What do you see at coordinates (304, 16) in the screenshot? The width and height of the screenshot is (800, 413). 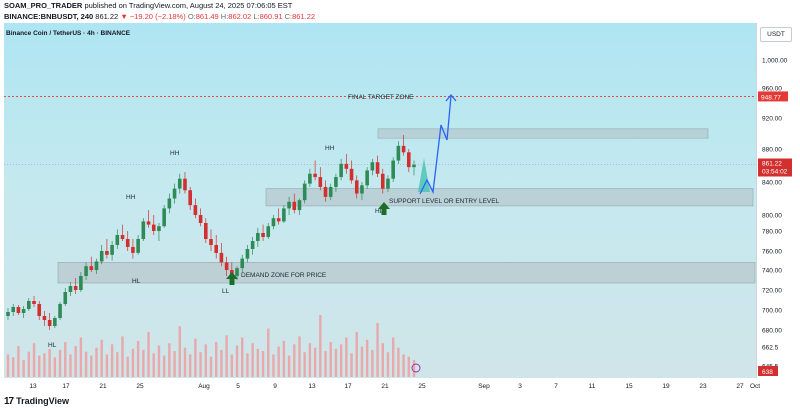 I see `close-value: 861.22` at bounding box center [304, 16].